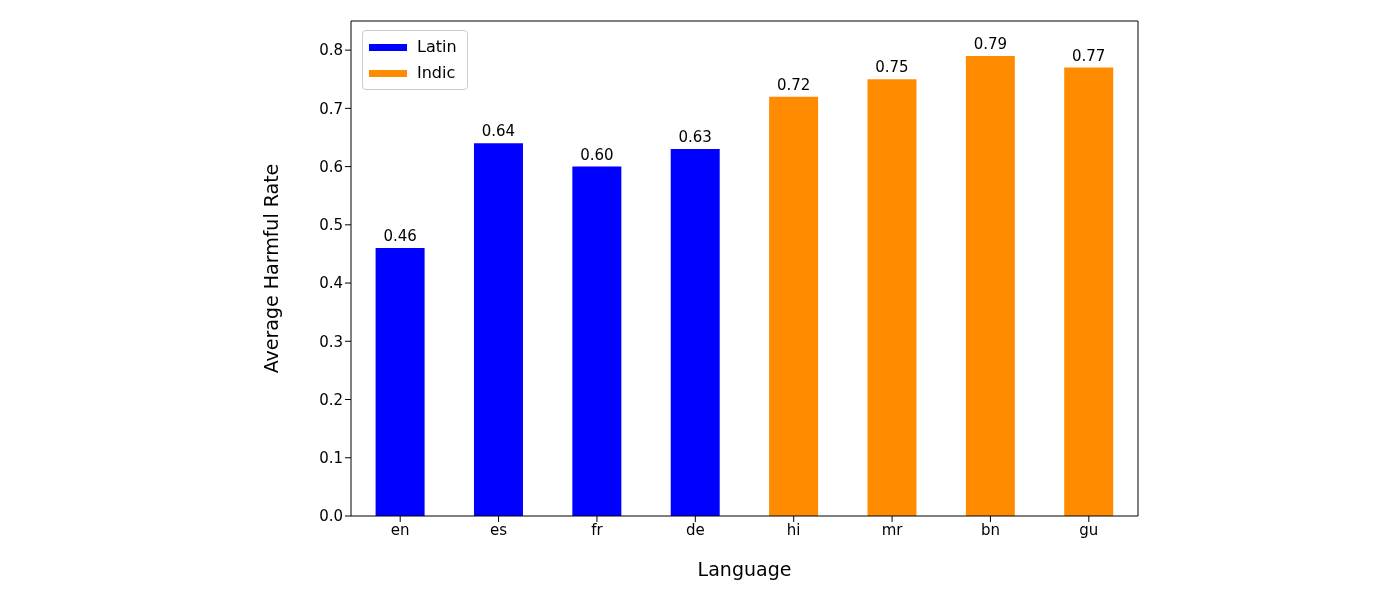 This screenshot has width=1400, height=610. Describe the element at coordinates (436, 73) in the screenshot. I see `legend-label: Indic` at that location.